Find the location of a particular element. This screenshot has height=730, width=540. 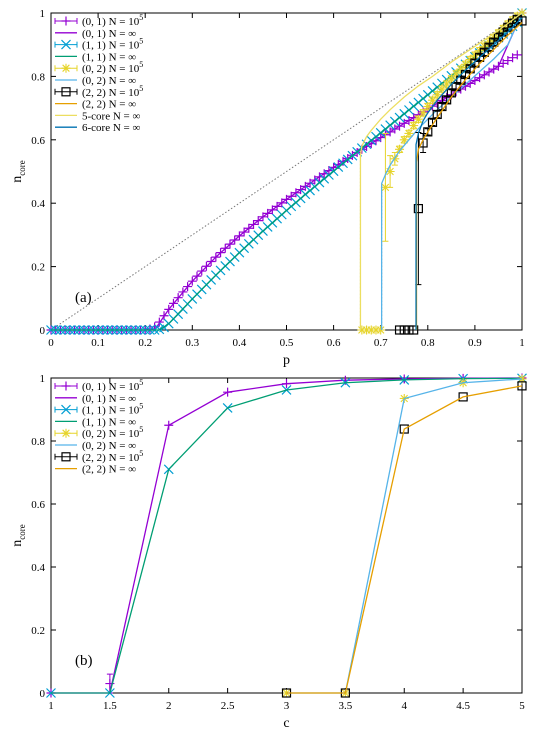

legend-item: (0, 2) N = ∞ is located at coordinates (95, 81).